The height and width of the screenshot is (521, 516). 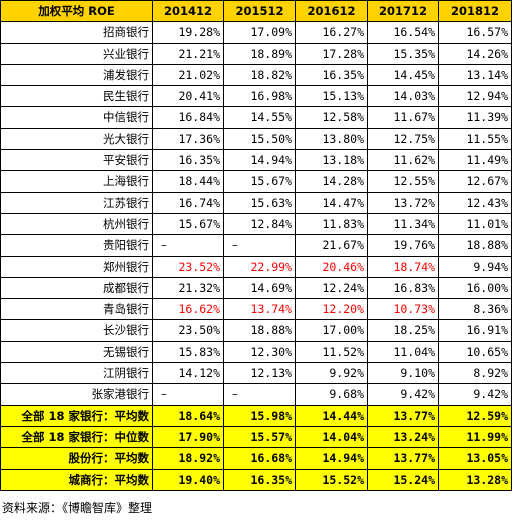 What do you see at coordinates (475, 96) in the screenshot?
I see `roe-cell: 12.94%` at bounding box center [475, 96].